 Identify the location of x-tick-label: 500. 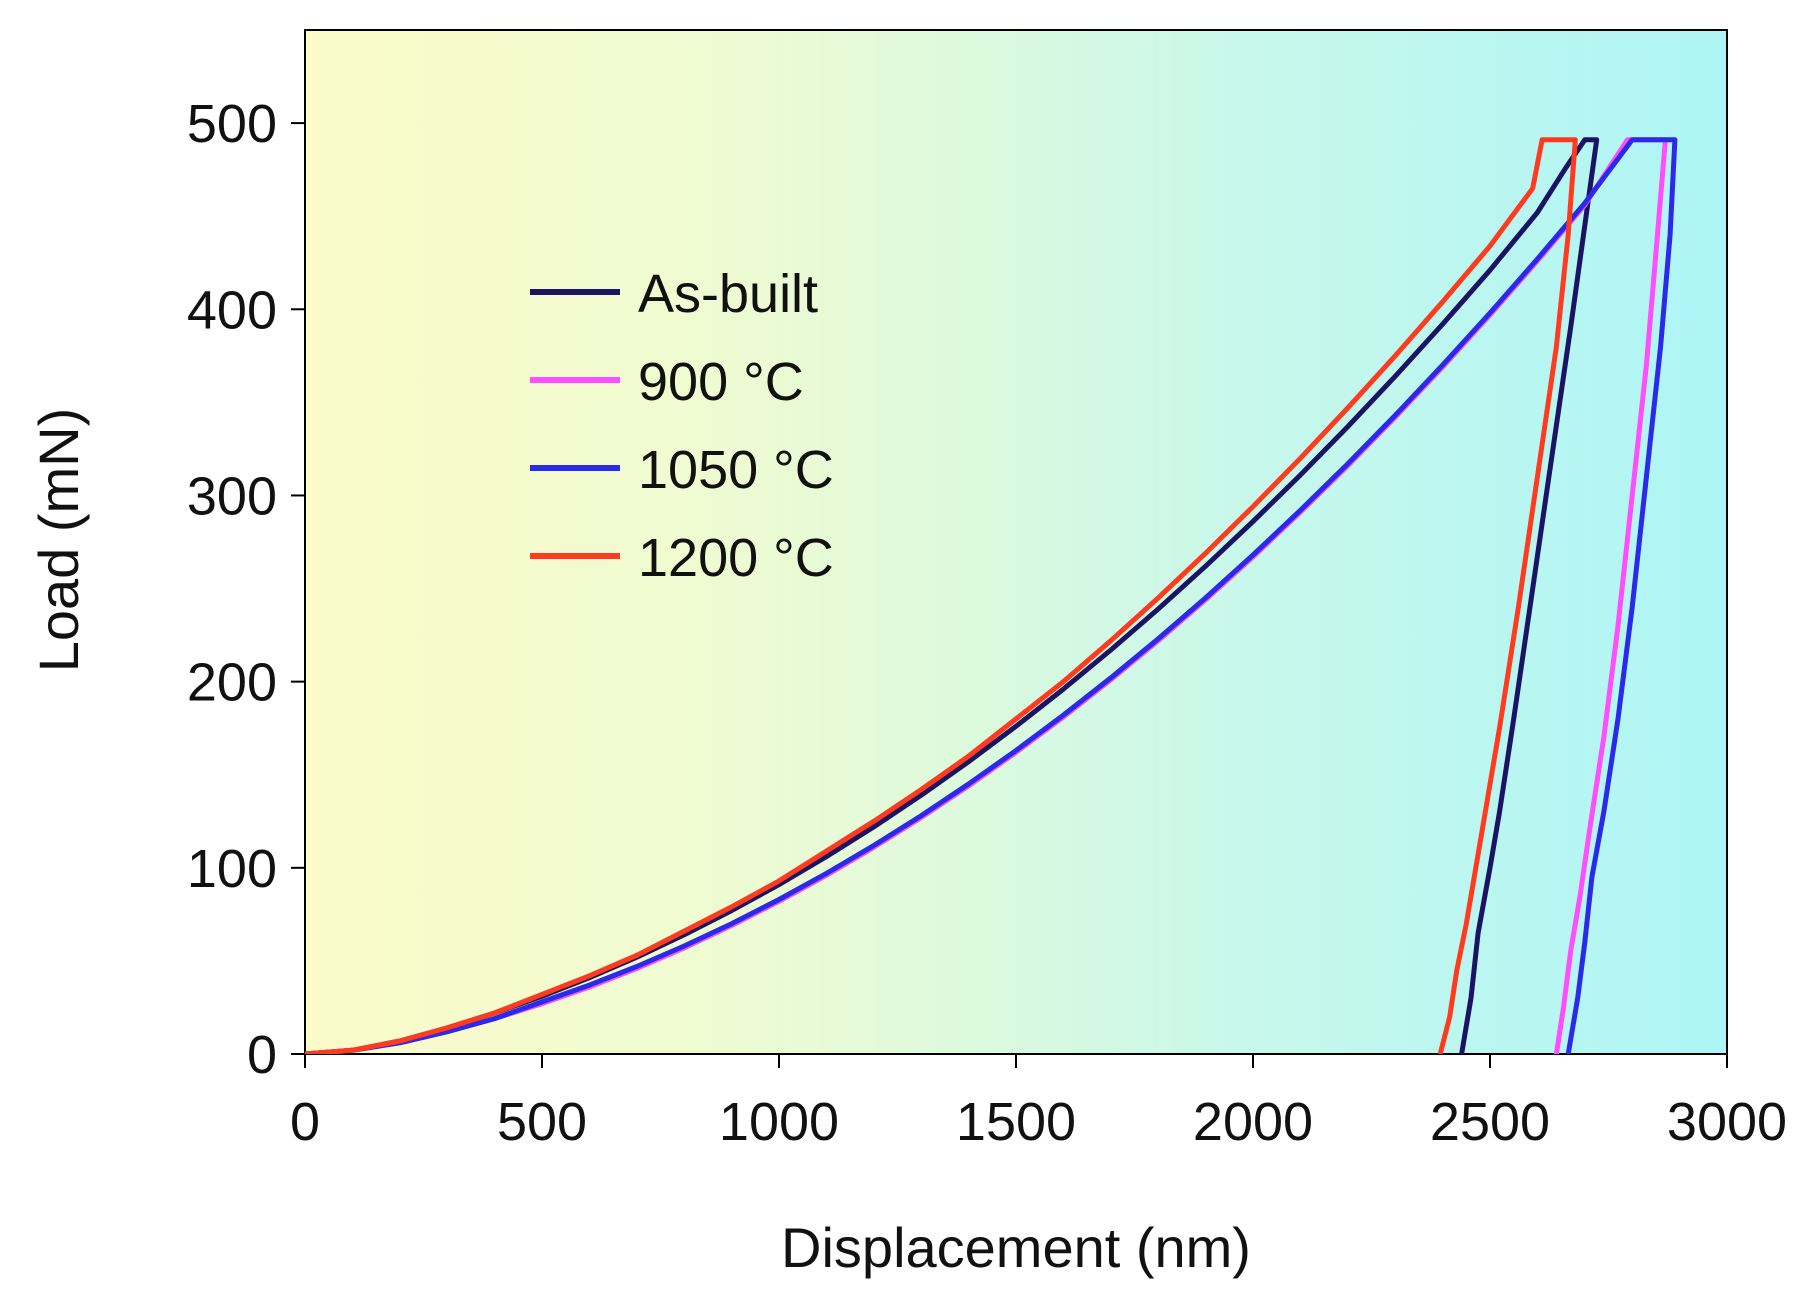
(542, 1122).